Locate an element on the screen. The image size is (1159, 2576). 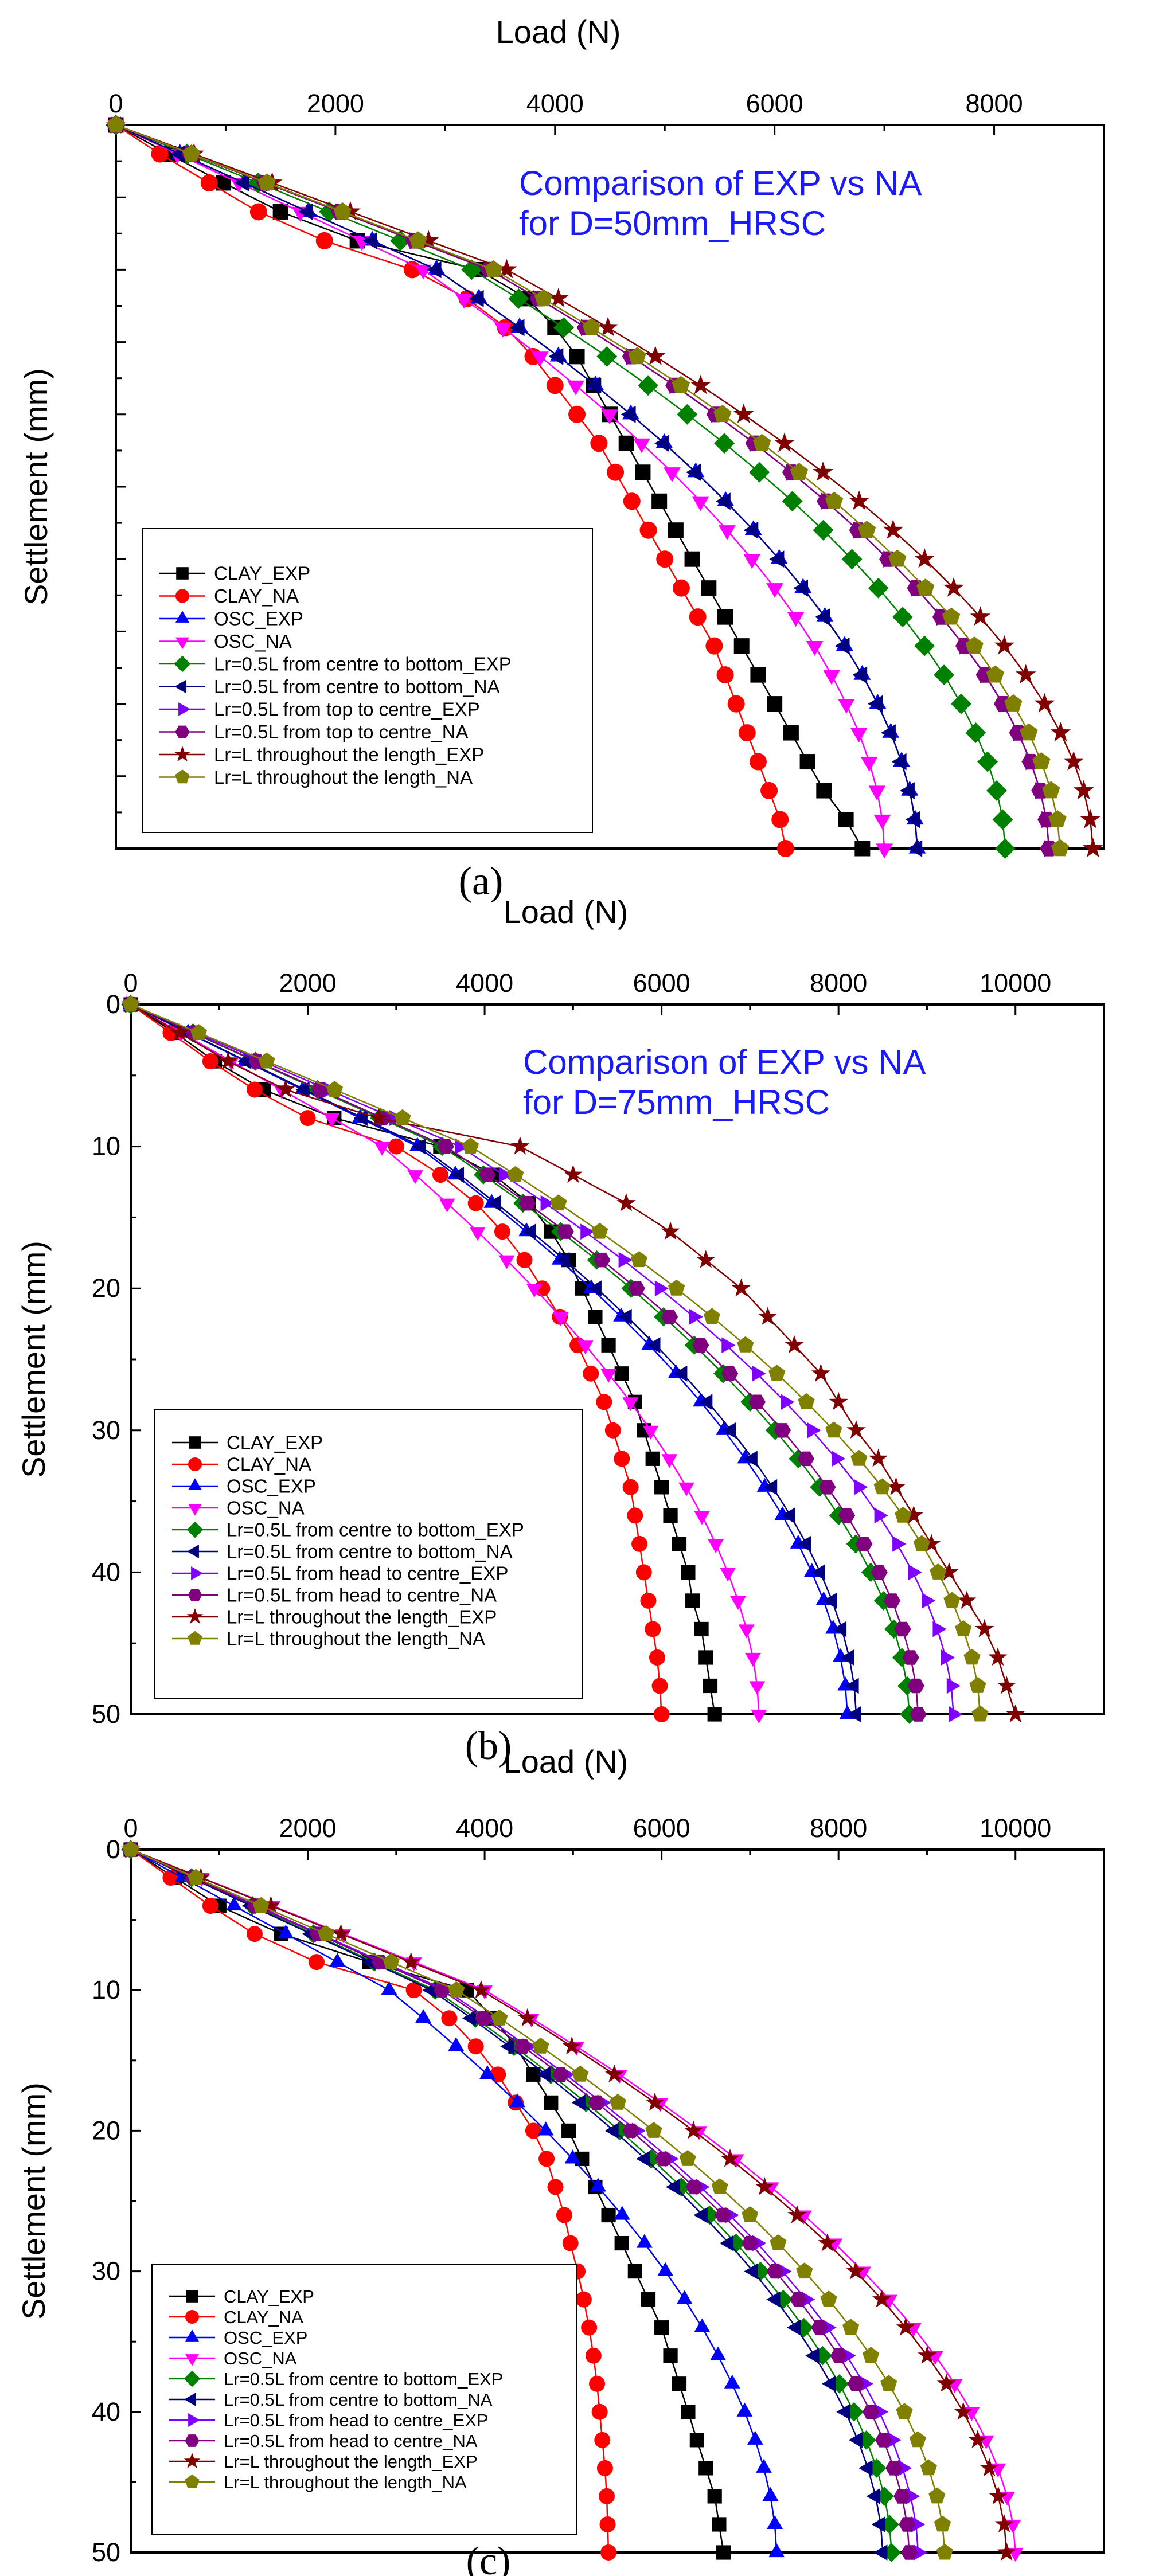
x-tick-label: 10000 is located at coordinates (1015, 983).